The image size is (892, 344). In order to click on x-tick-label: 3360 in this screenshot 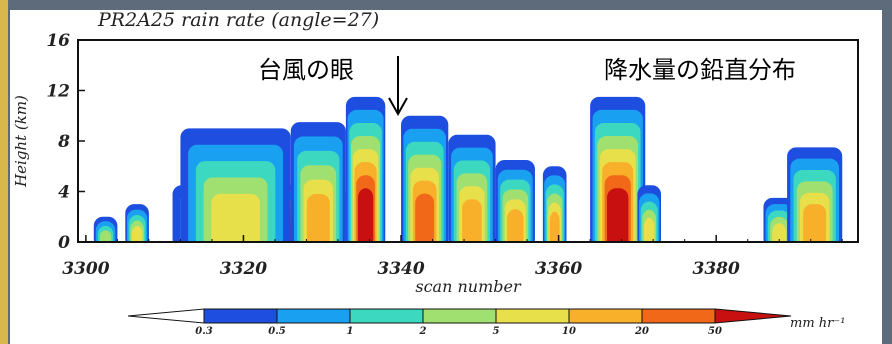, I will do `click(558, 269)`.